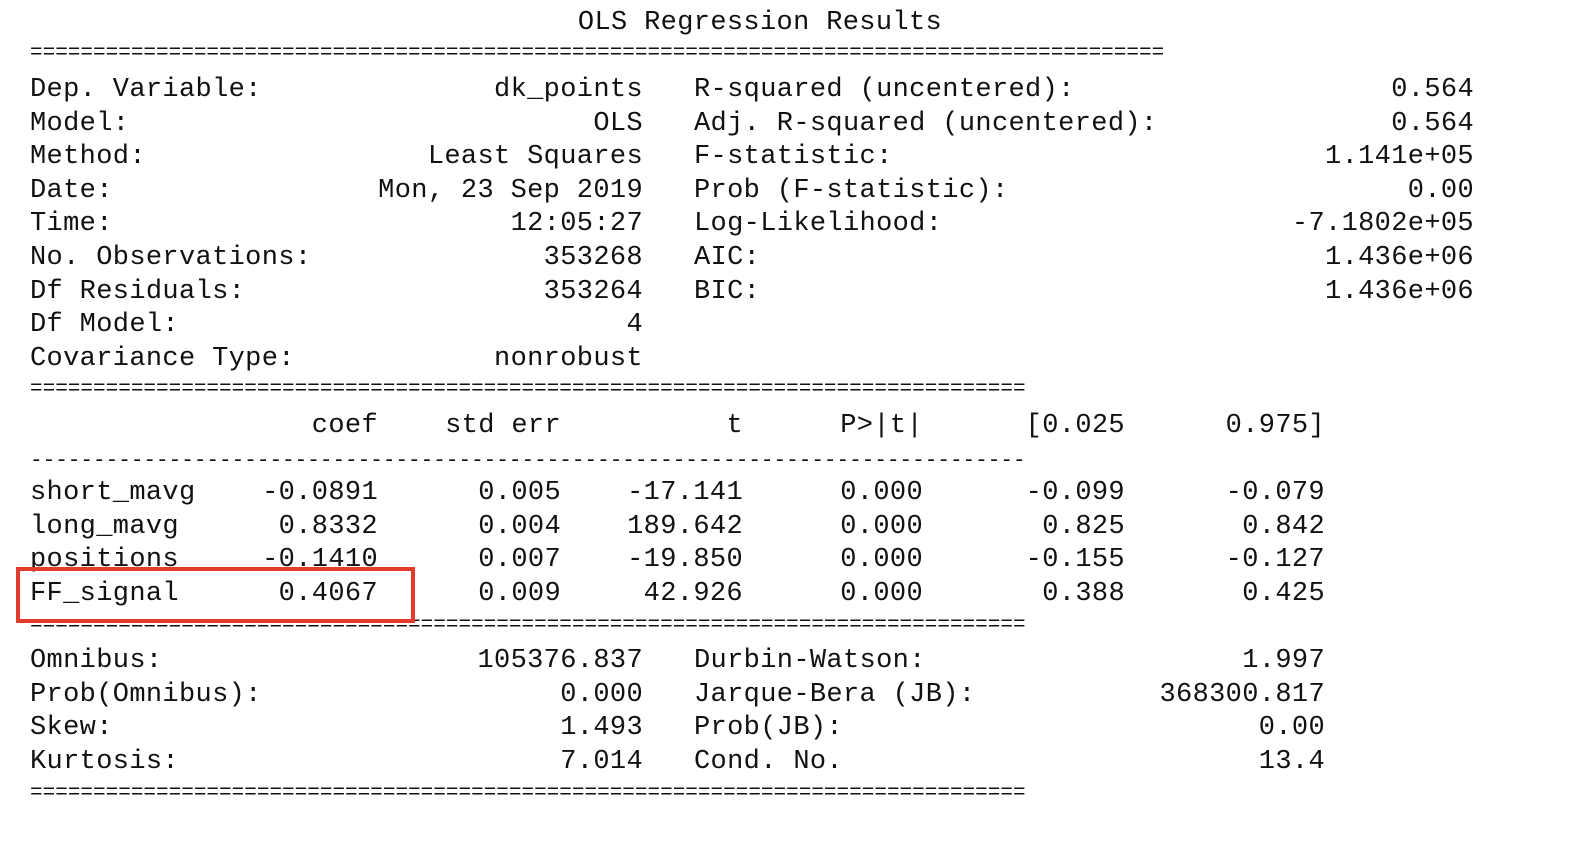  What do you see at coordinates (1291, 762) in the screenshot?
I see `diag-value-cond-no: 13.4` at bounding box center [1291, 762].